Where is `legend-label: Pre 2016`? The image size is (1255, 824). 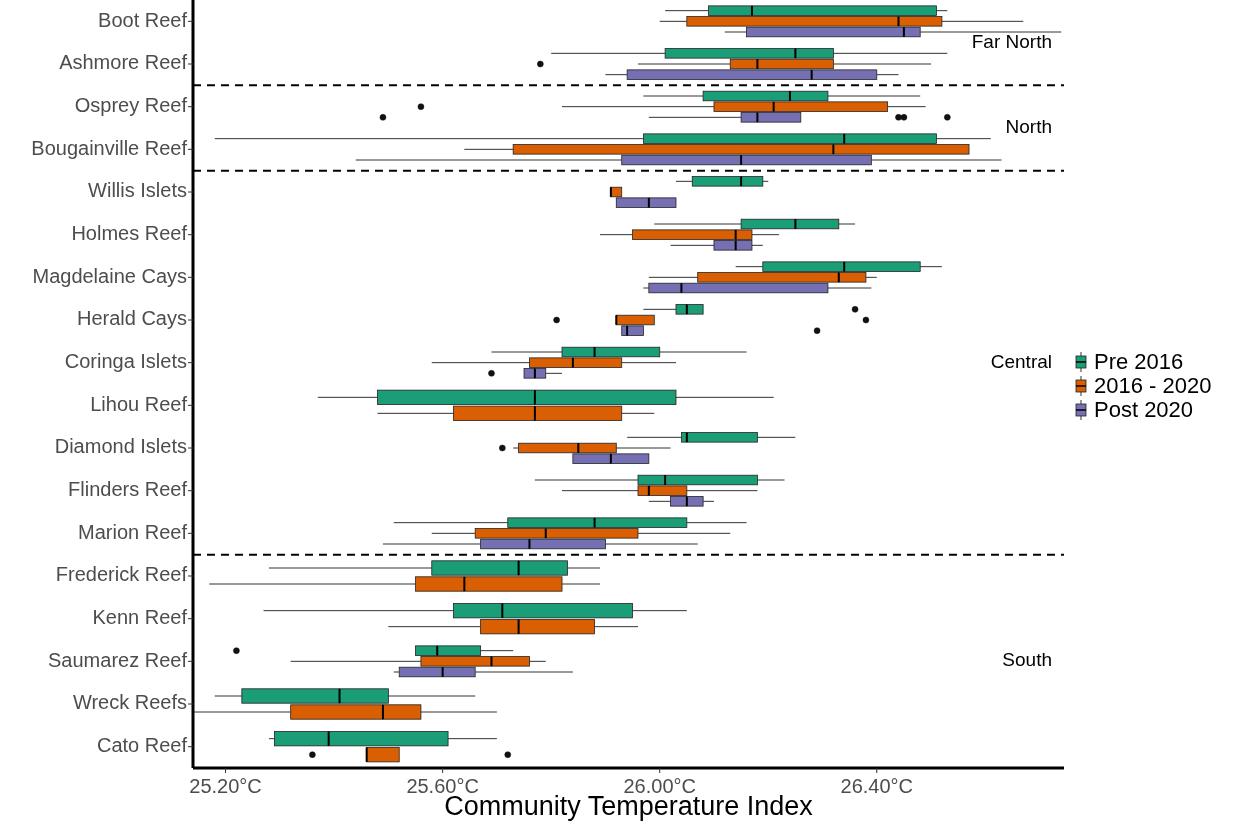
legend-label: Pre 2016 is located at coordinates (1139, 361).